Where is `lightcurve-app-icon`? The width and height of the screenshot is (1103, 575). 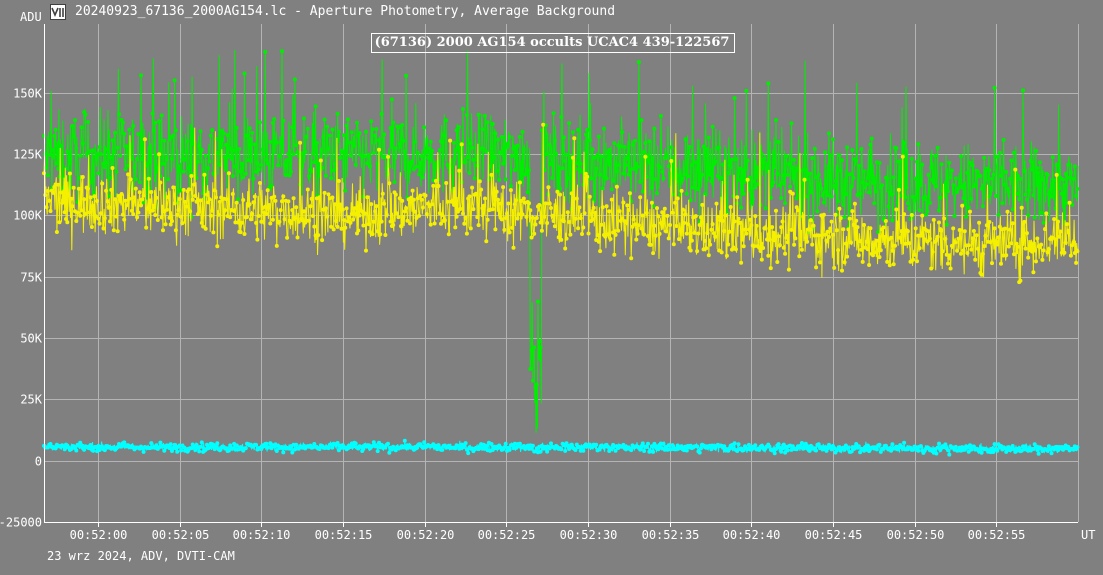 lightcurve-app-icon is located at coordinates (58, 12).